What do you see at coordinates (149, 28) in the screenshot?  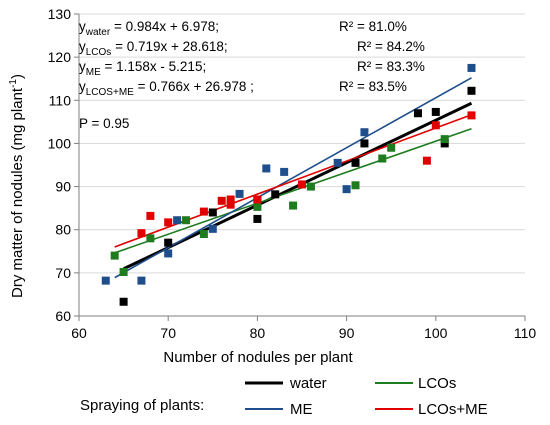 I see `equation-water: ywater = 0.984x + 6.978;` at bounding box center [149, 28].